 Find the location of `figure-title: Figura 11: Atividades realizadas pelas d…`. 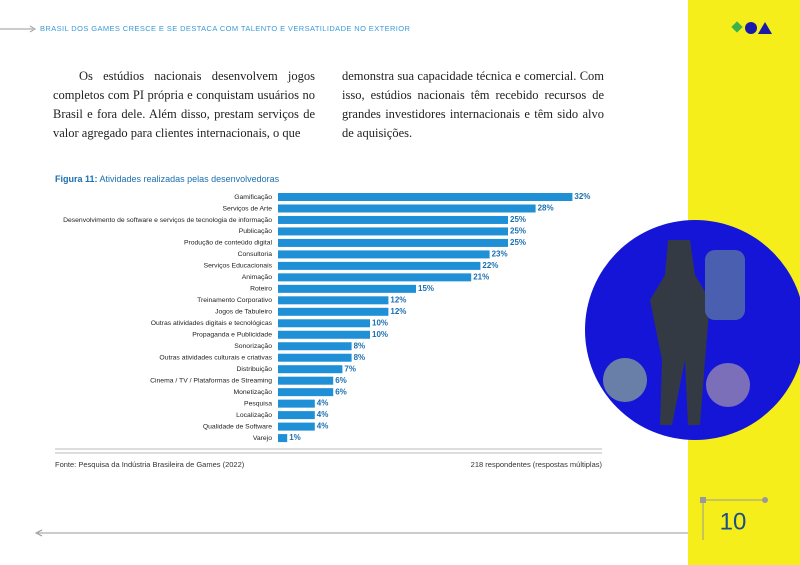

figure-title: Figura 11: Atividades realizadas pelas d… is located at coordinates (167, 179).